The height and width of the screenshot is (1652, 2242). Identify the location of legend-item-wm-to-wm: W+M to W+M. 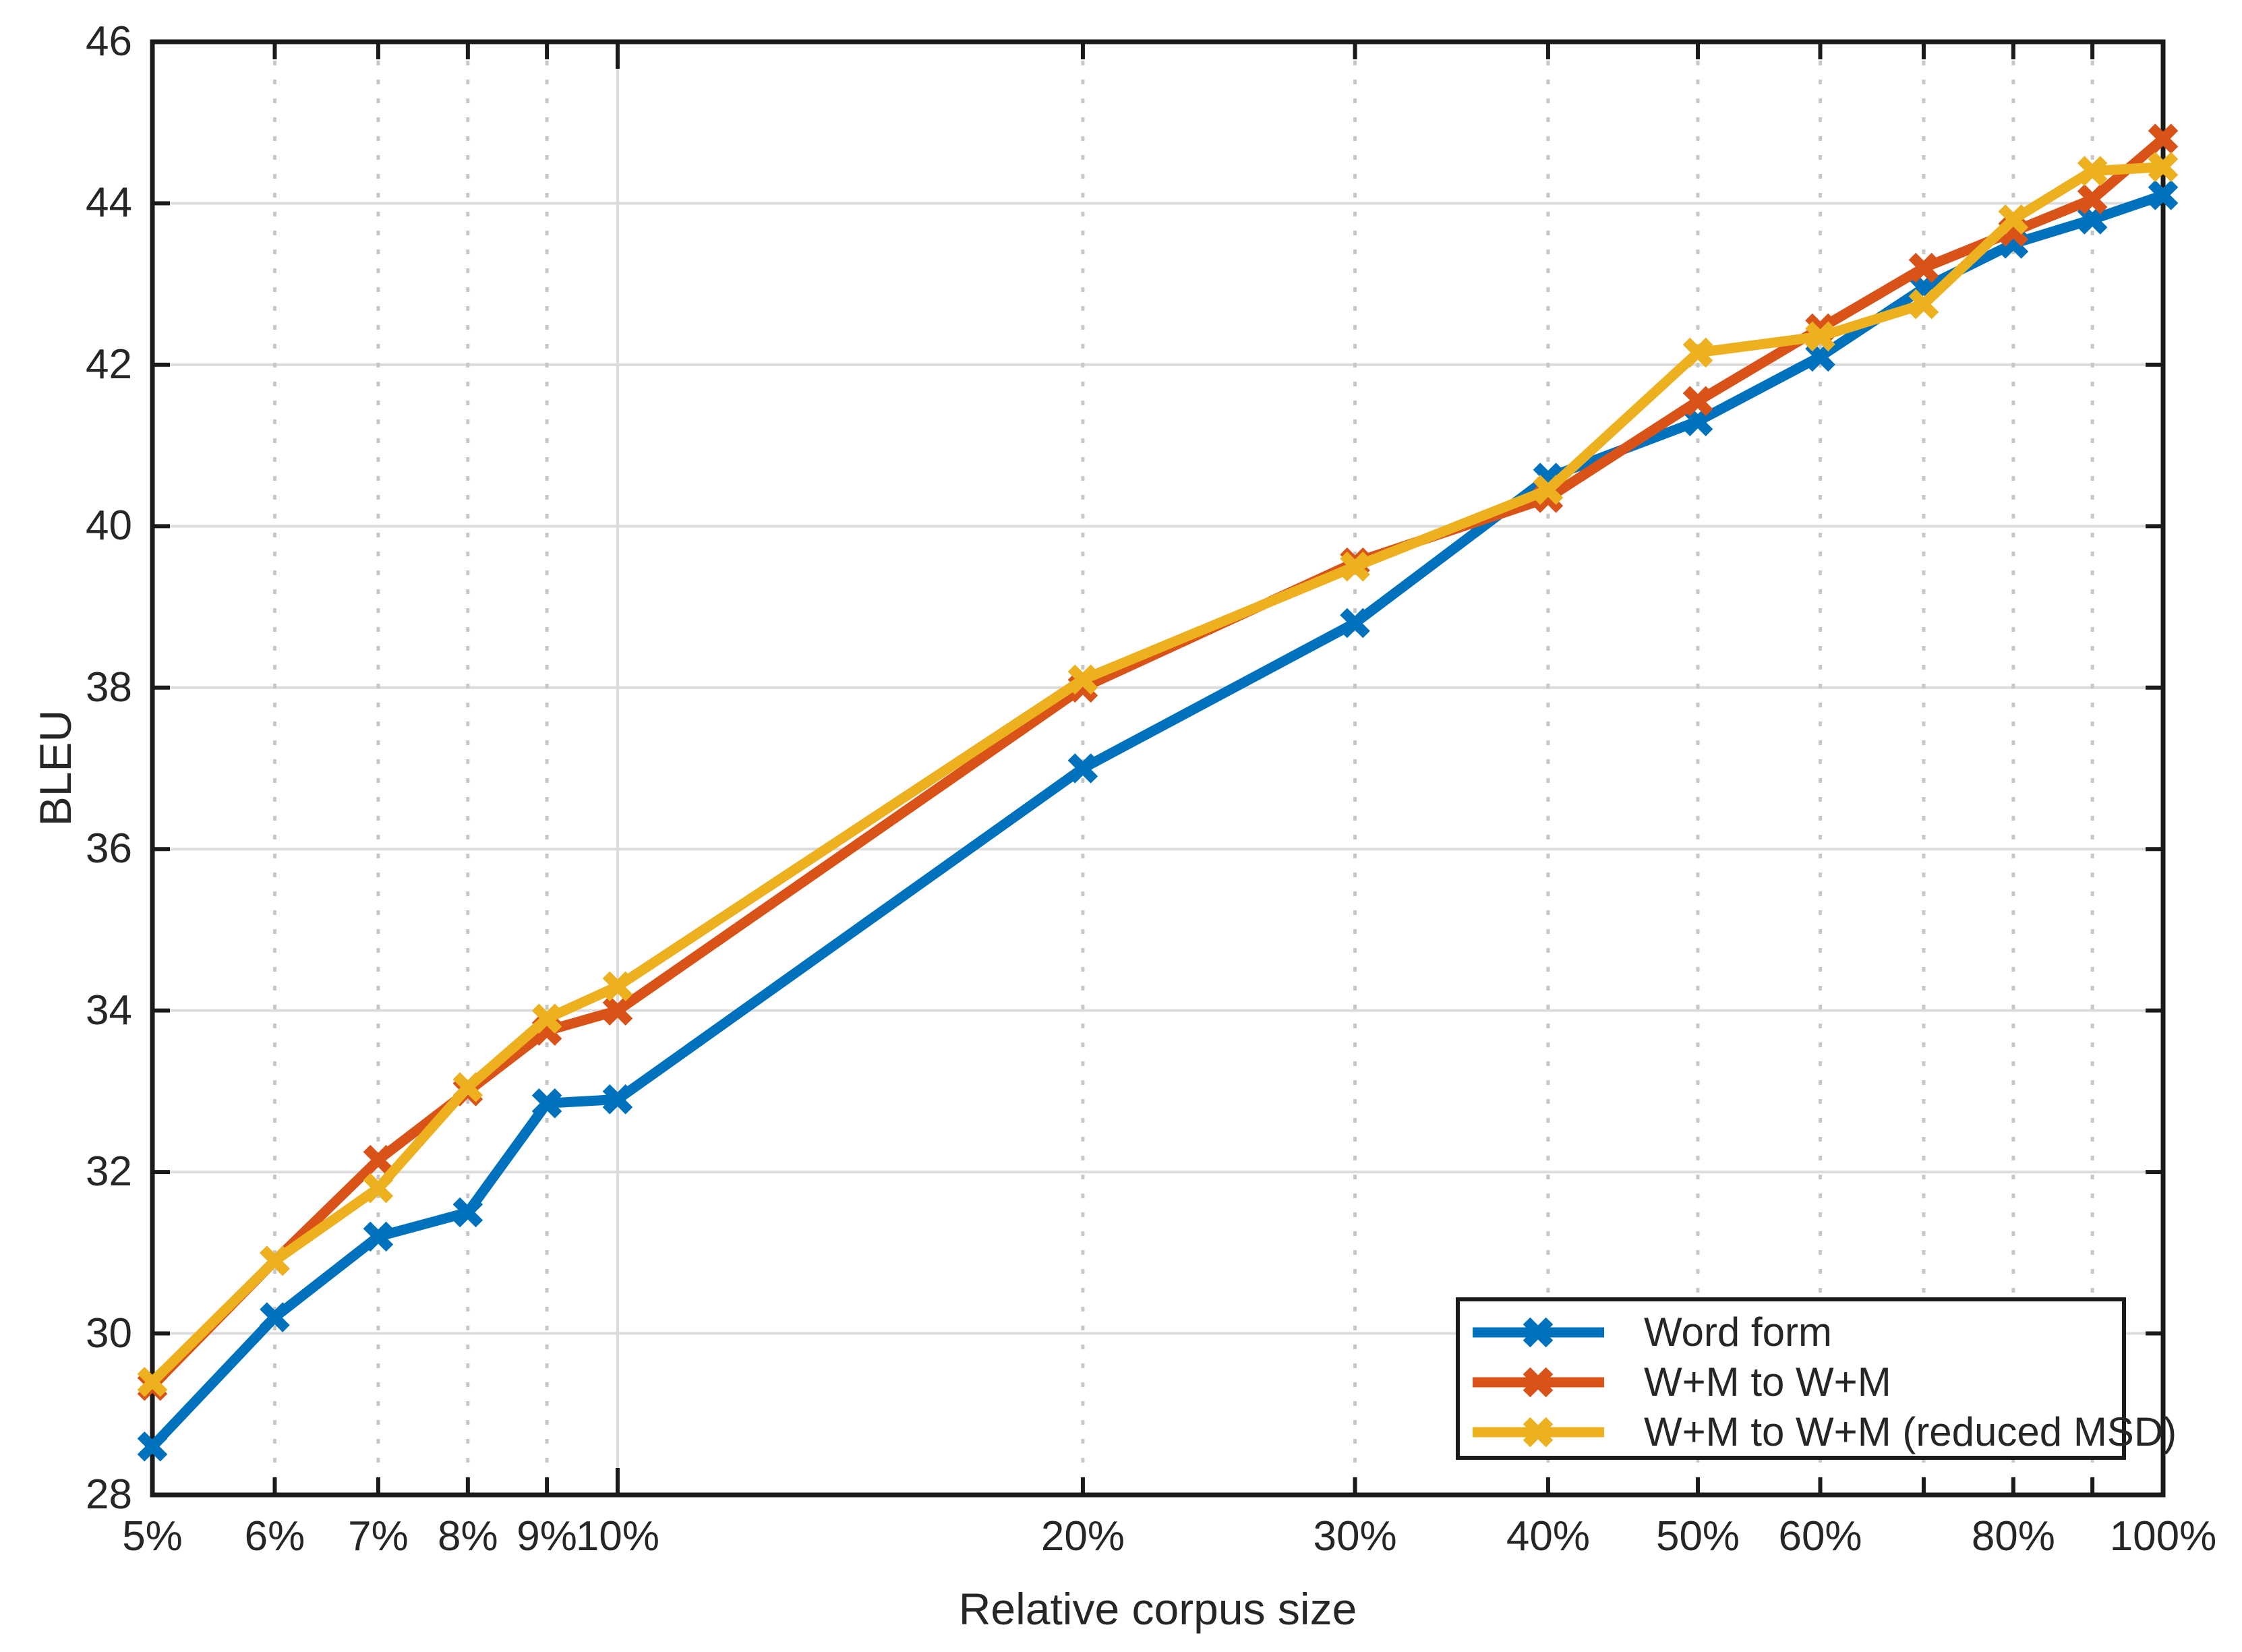
(1680, 1382).